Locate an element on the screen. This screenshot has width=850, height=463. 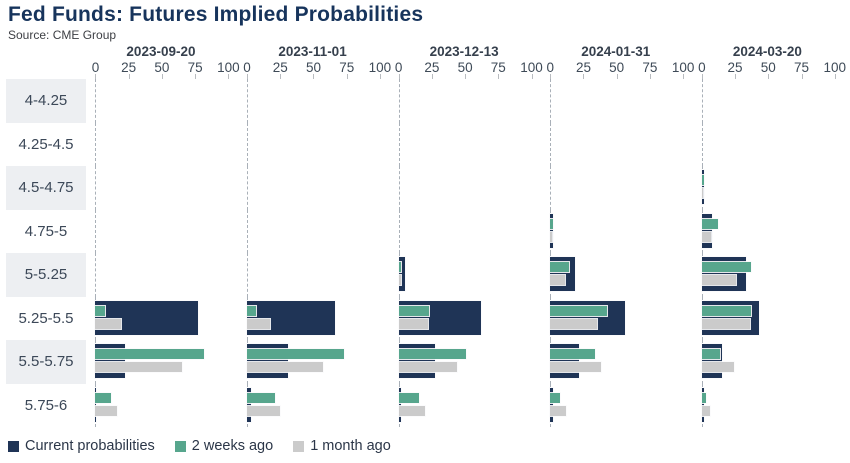
rate-range-label: 4.75-5 is located at coordinates (46, 231).